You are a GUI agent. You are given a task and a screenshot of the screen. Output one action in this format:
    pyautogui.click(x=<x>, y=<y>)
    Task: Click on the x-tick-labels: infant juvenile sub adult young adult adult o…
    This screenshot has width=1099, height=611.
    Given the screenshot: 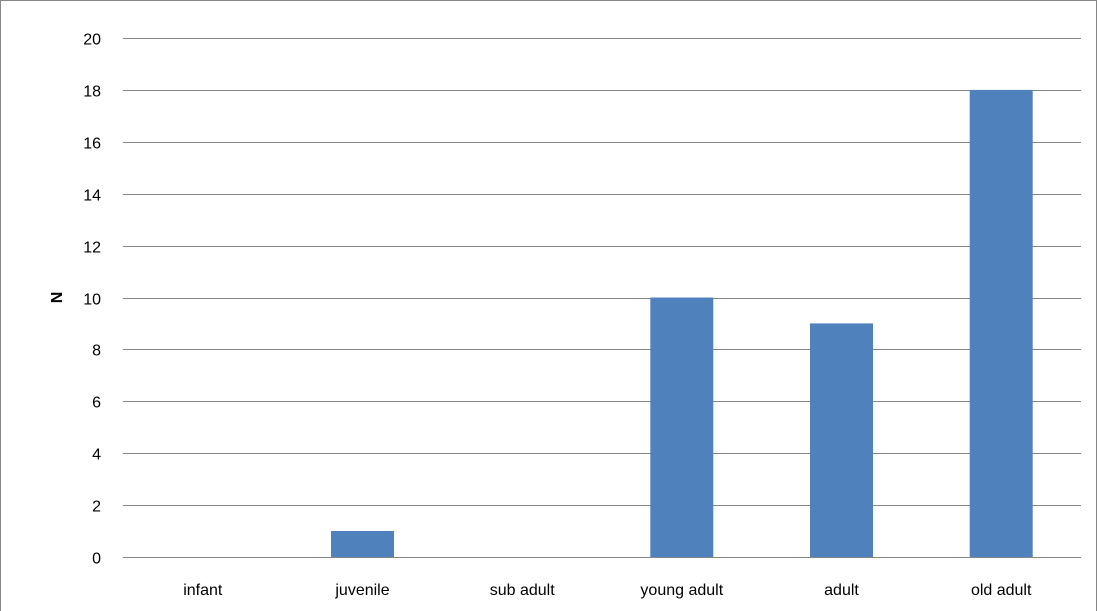 What is the action you would take?
    pyautogui.click(x=607, y=590)
    